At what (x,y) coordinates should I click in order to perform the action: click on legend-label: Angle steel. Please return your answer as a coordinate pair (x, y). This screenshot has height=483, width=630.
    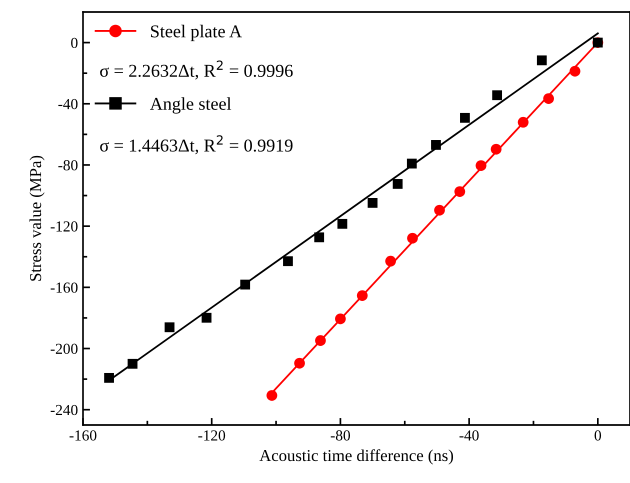
    Looking at the image, I should click on (191, 105).